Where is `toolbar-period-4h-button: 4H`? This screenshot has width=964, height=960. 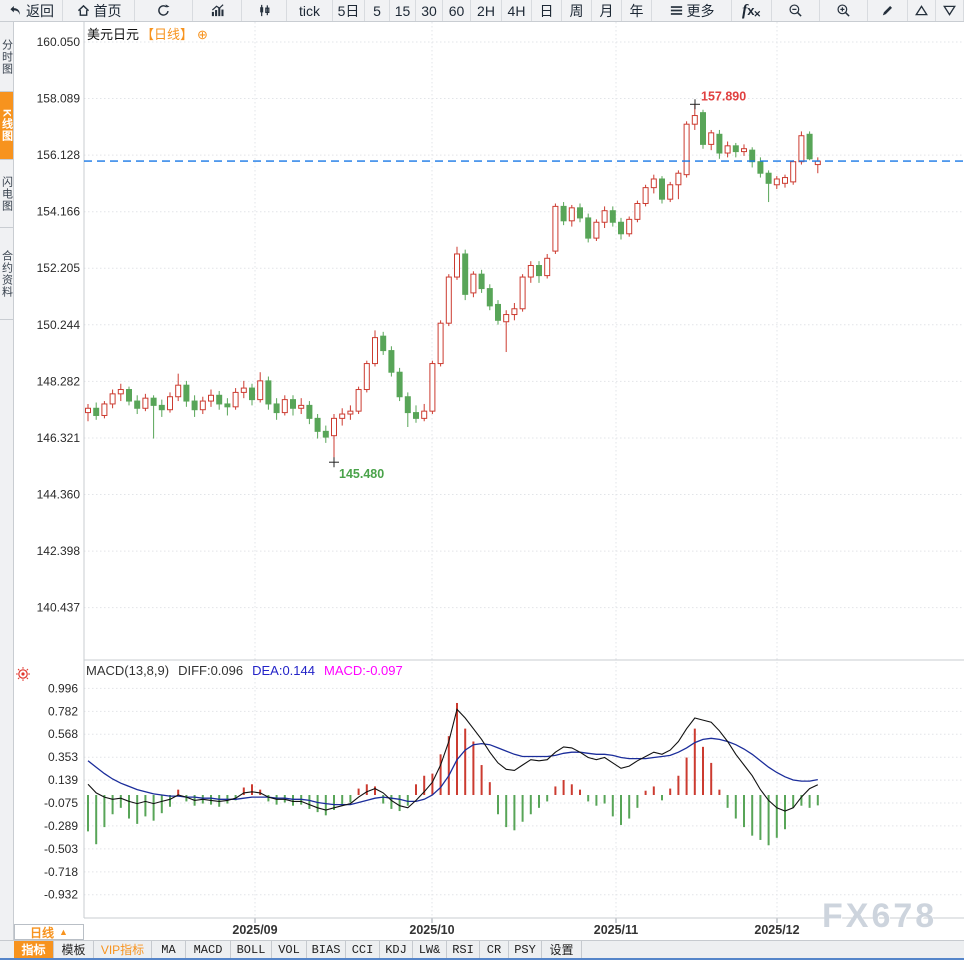 toolbar-period-4h-button: 4H is located at coordinates (517, 10).